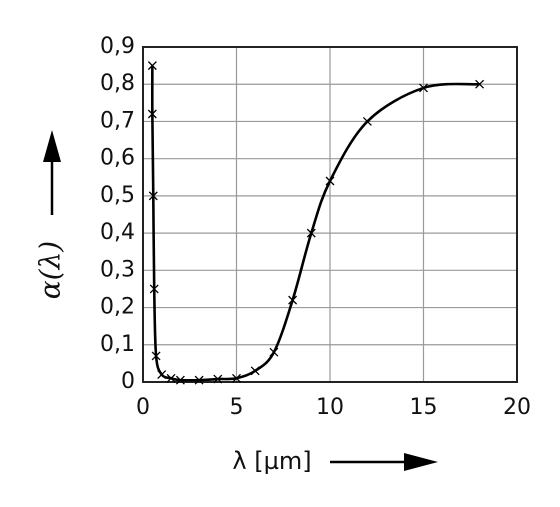 This screenshot has height=507, width=560. I want to click on x-tick-label: 5, so click(237, 407).